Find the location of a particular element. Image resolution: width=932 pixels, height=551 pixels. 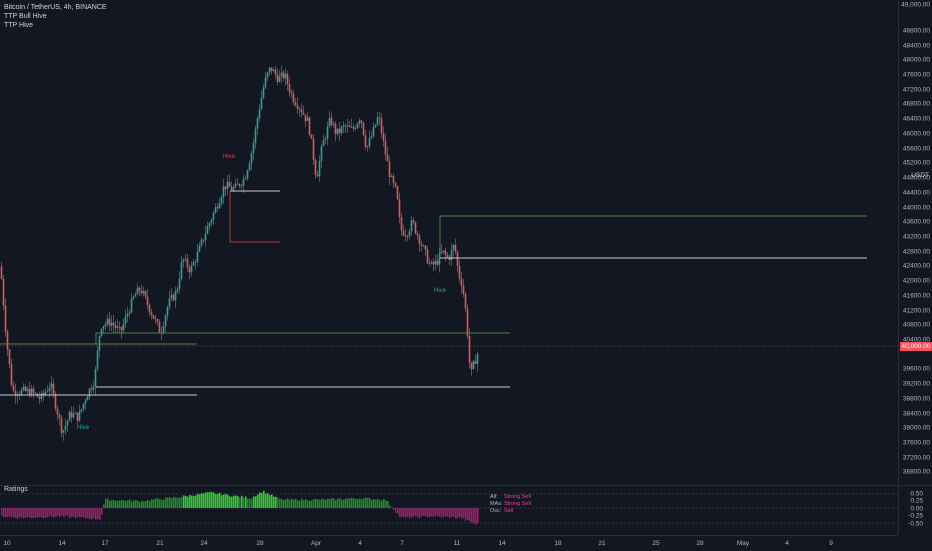

ratings-axis: 0.50 0.25 0.00 -0.25 -0.50 is located at coordinates (915, 510).